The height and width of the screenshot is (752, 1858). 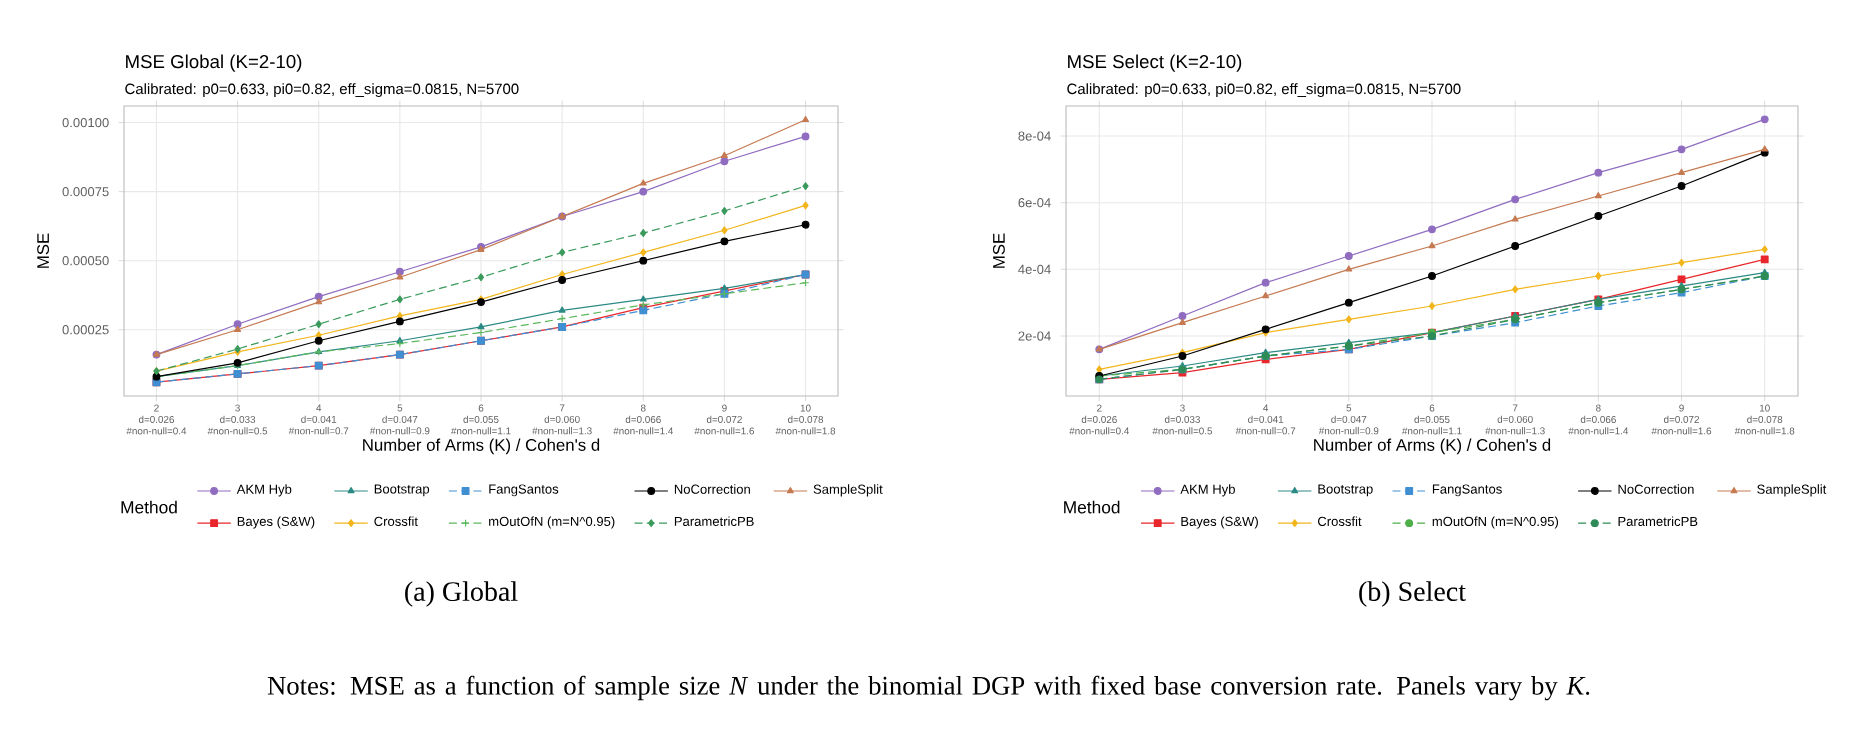 I want to click on chart-title: MSE Select (K=2-10), so click(x=1155, y=63).